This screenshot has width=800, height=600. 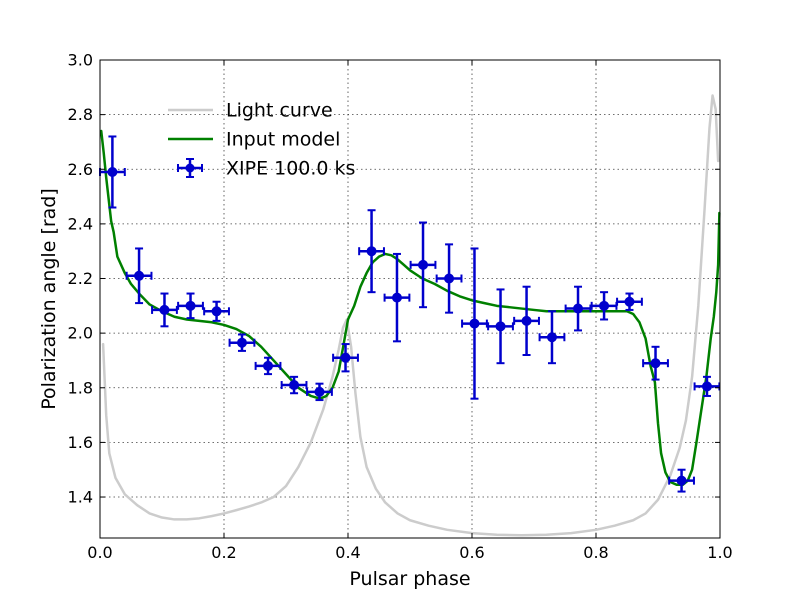 What do you see at coordinates (290, 169) in the screenshot?
I see `legend-label-xipe-100-0-ks: XIPE 100.0 ks` at bounding box center [290, 169].